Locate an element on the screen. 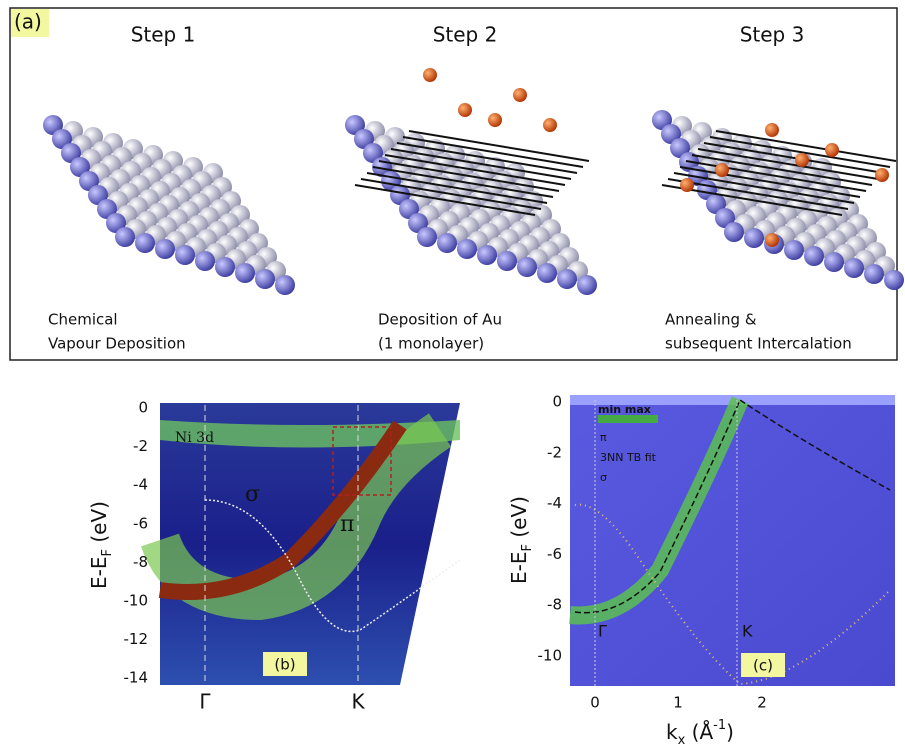 The height and width of the screenshot is (749, 905). annotation: Ni 3d is located at coordinates (194, 438).